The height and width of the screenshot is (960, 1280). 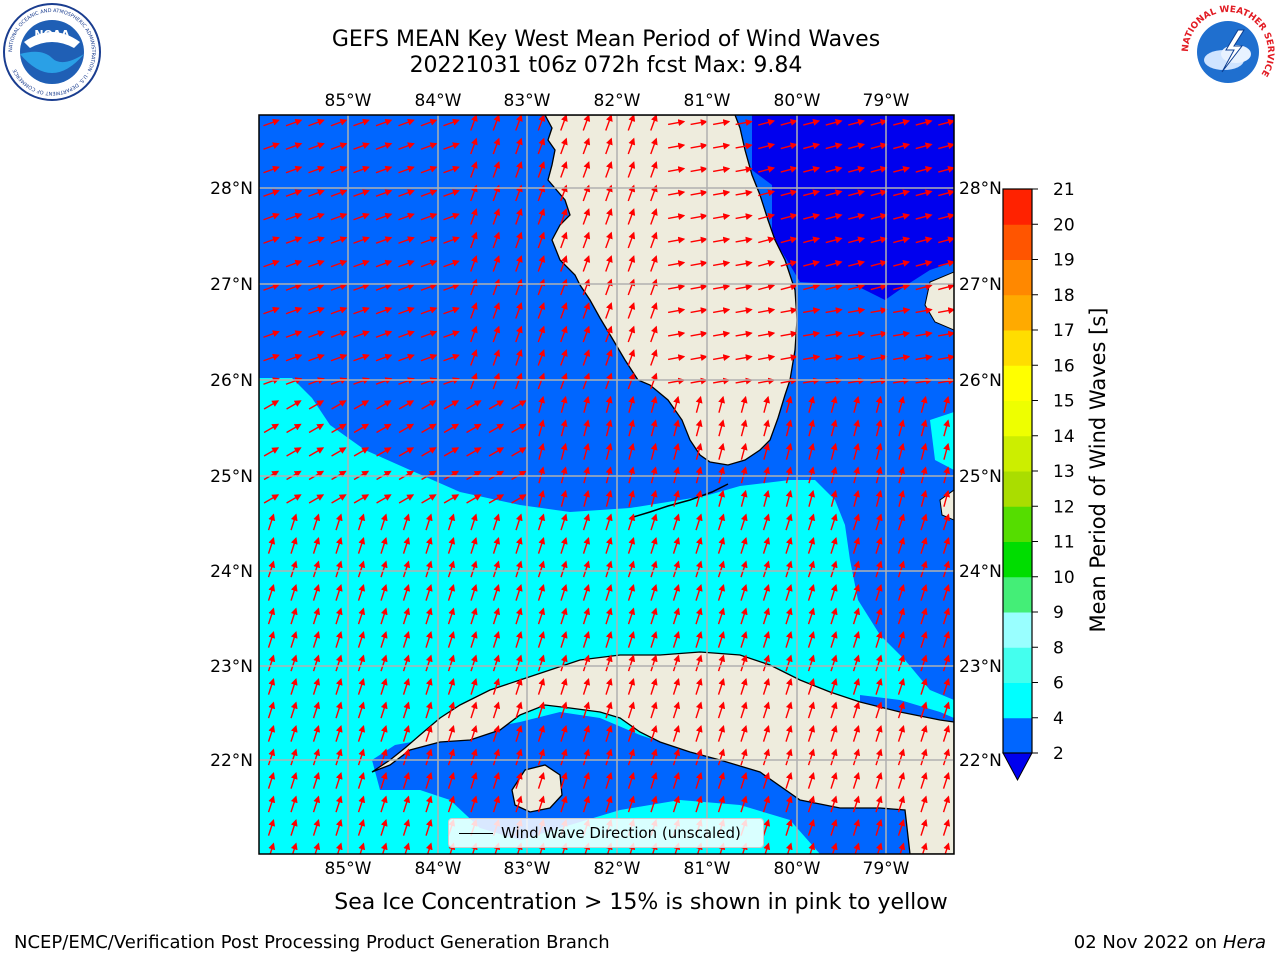 What do you see at coordinates (1064, 261) in the screenshot?
I see `colorbar-tick-label: 19` at bounding box center [1064, 261].